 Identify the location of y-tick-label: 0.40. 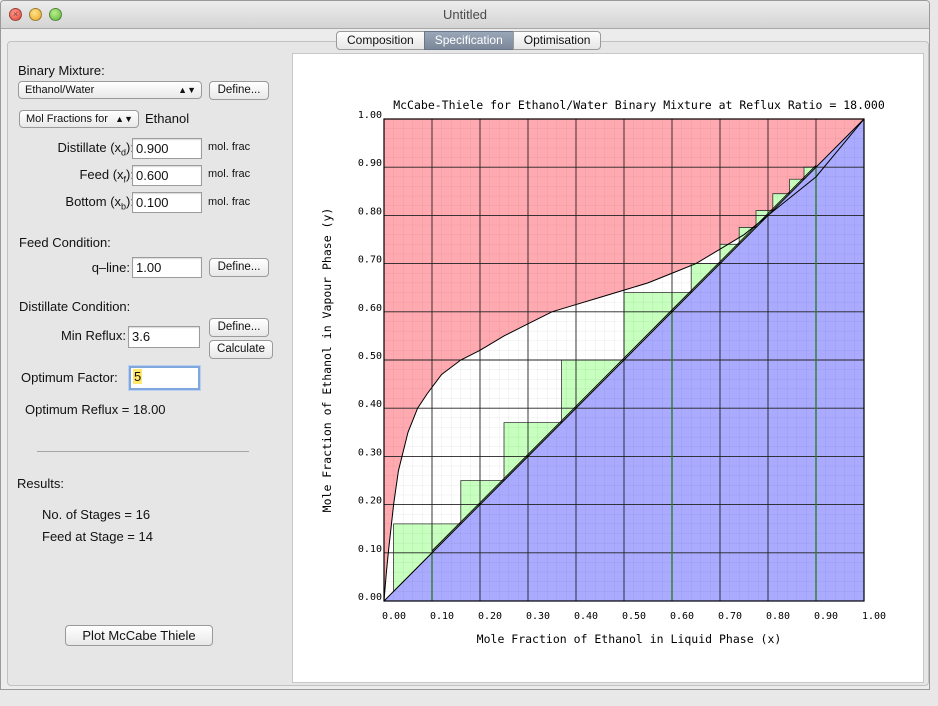
(370, 404).